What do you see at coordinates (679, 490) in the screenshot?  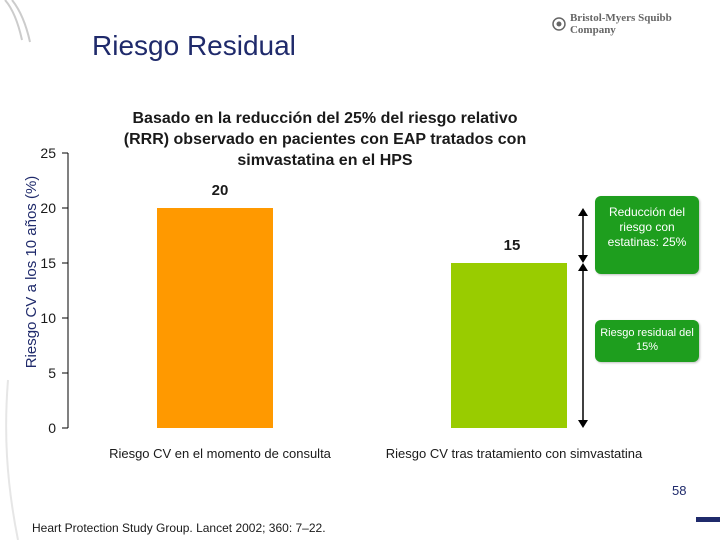 I see `page-number: 58` at bounding box center [679, 490].